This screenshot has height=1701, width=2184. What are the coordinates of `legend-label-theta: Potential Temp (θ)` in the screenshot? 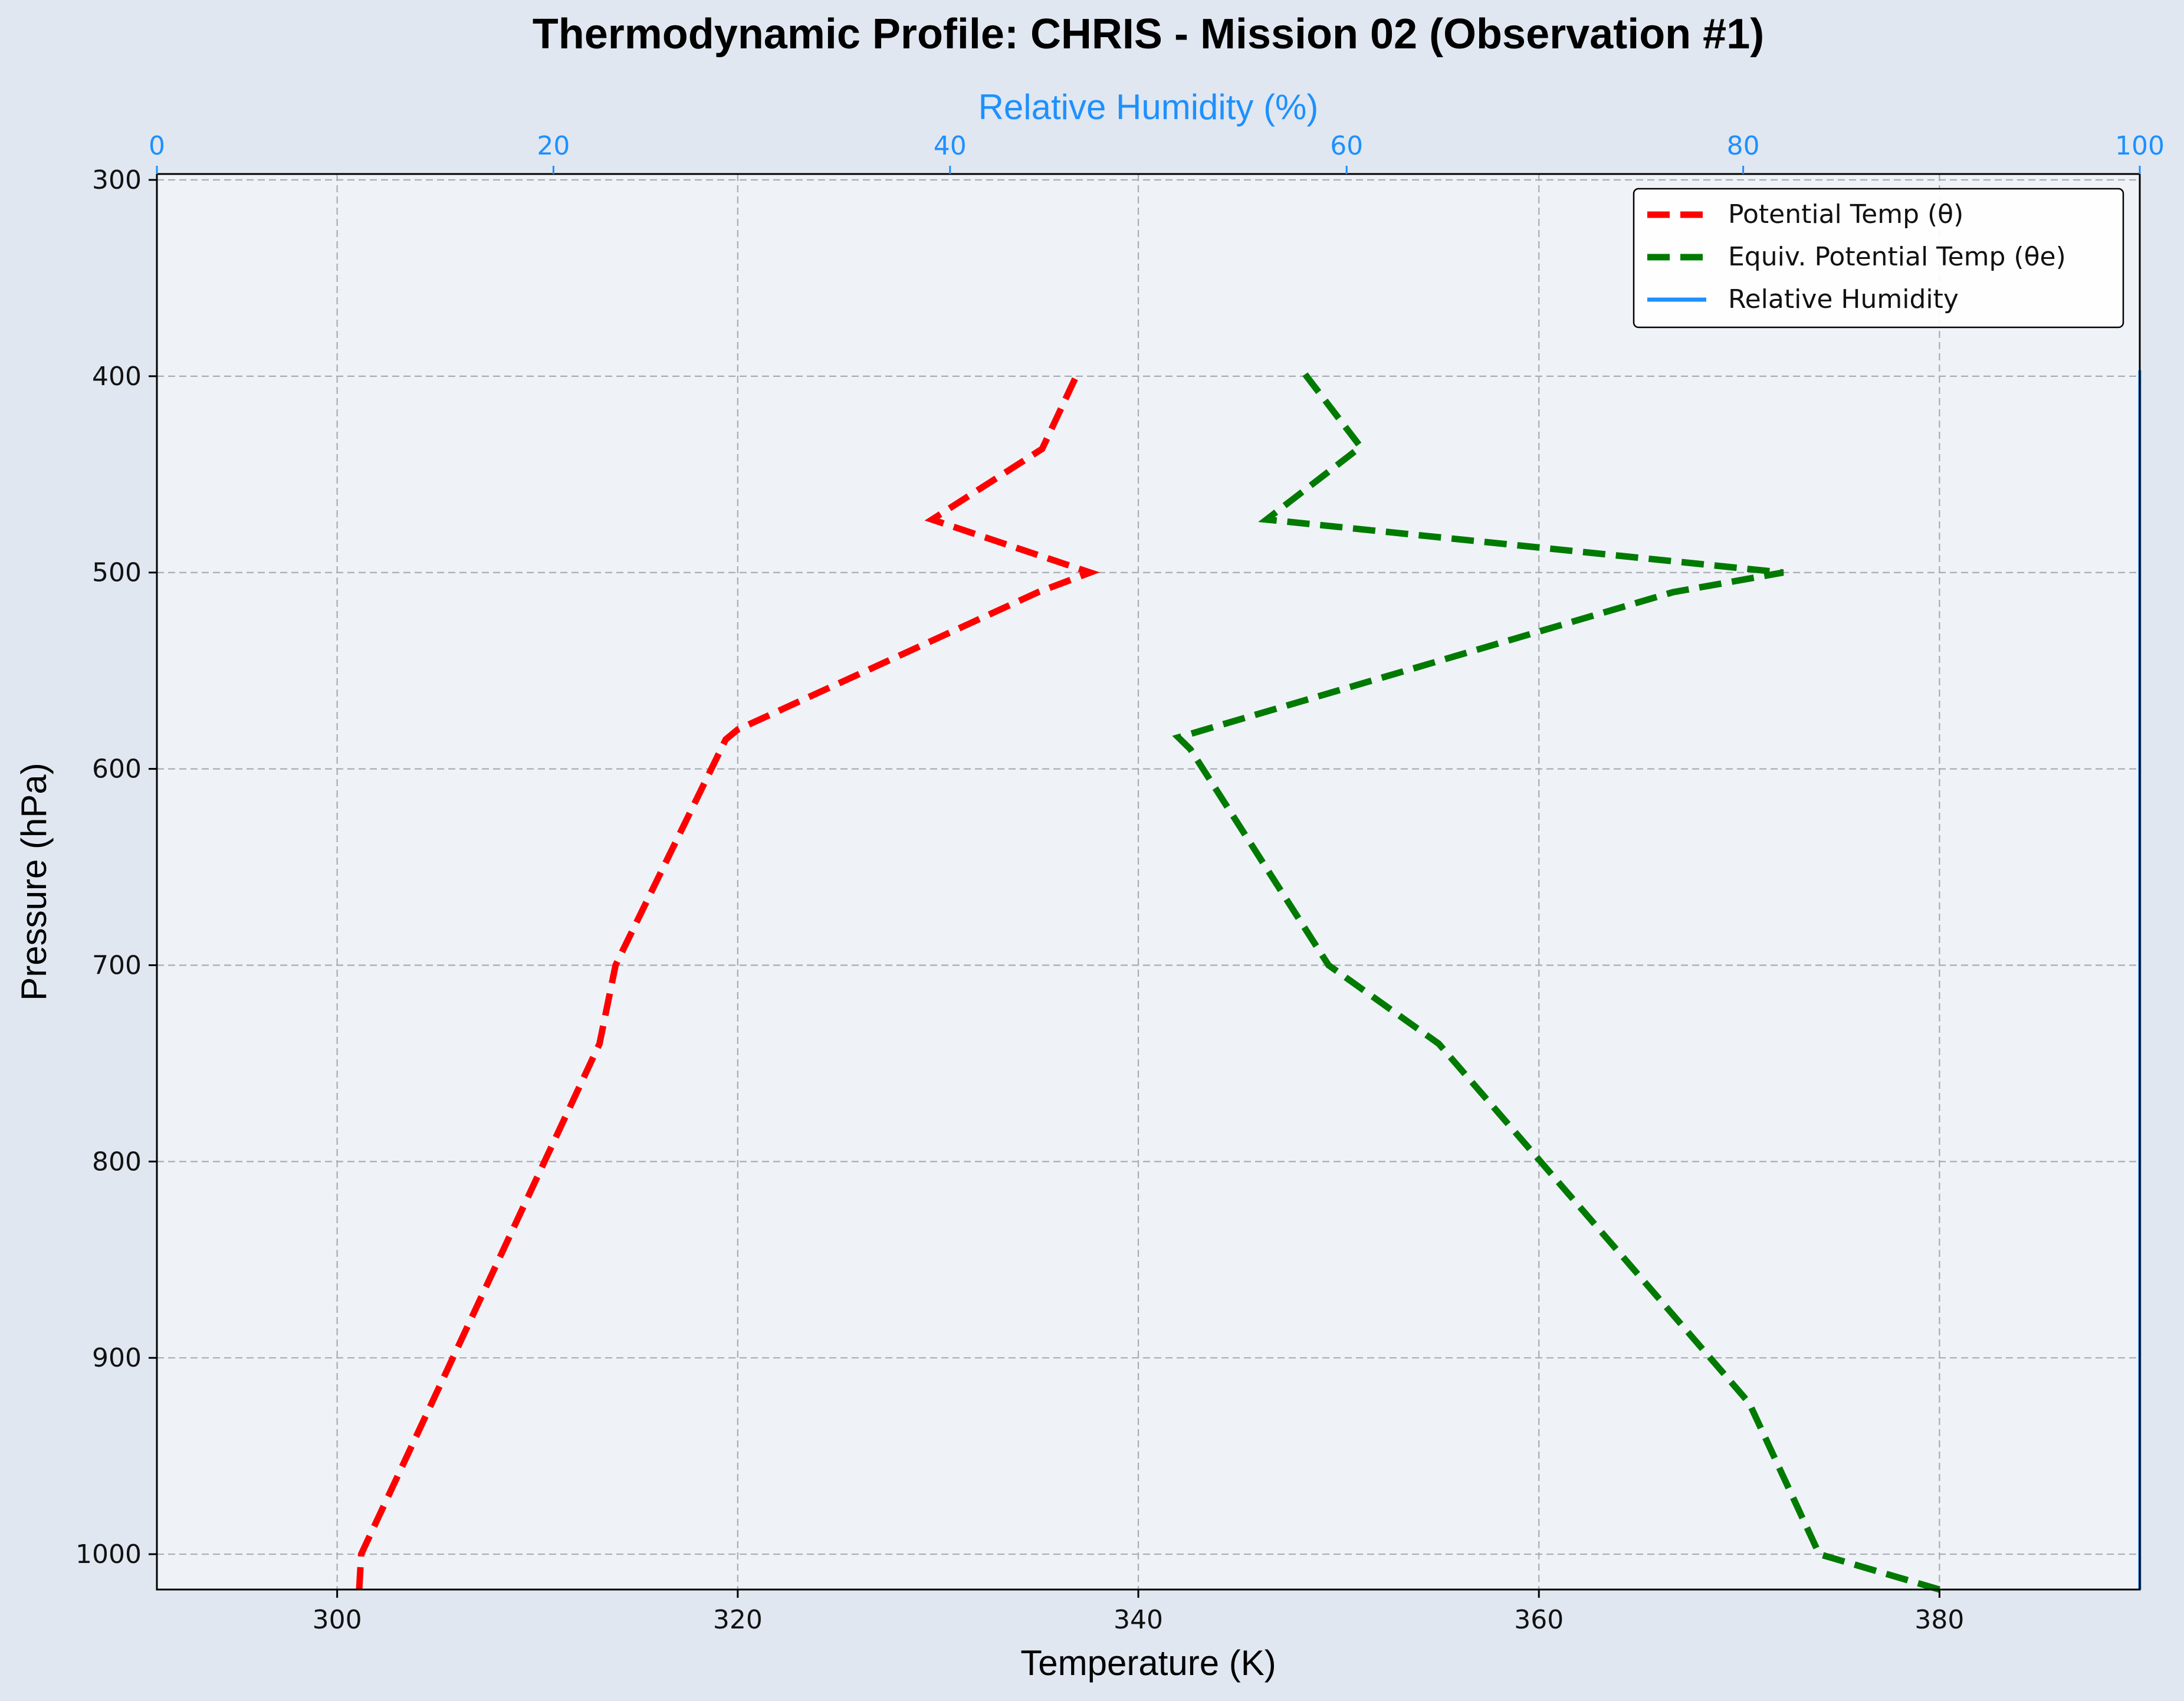 It's located at (1845, 214).